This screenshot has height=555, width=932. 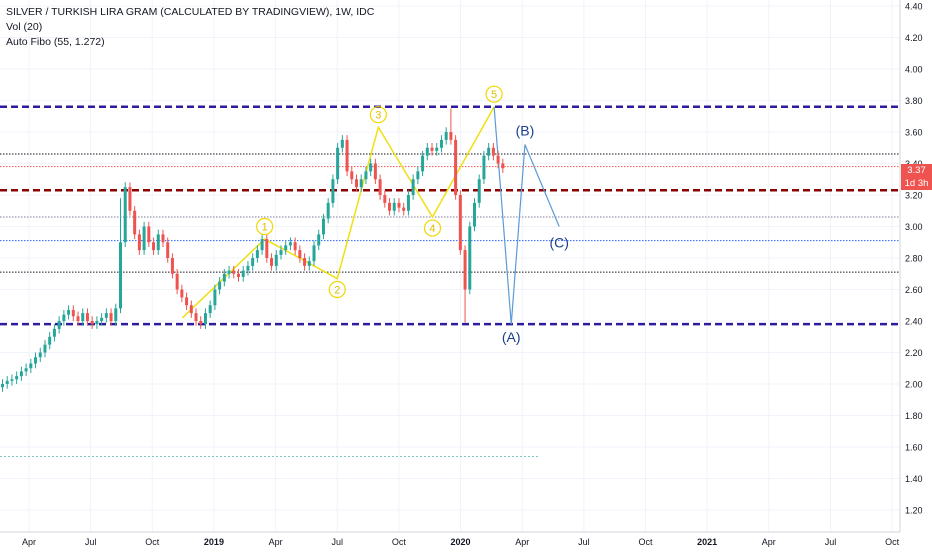 What do you see at coordinates (914, 227) in the screenshot?
I see `y-tick-label: 3.00` at bounding box center [914, 227].